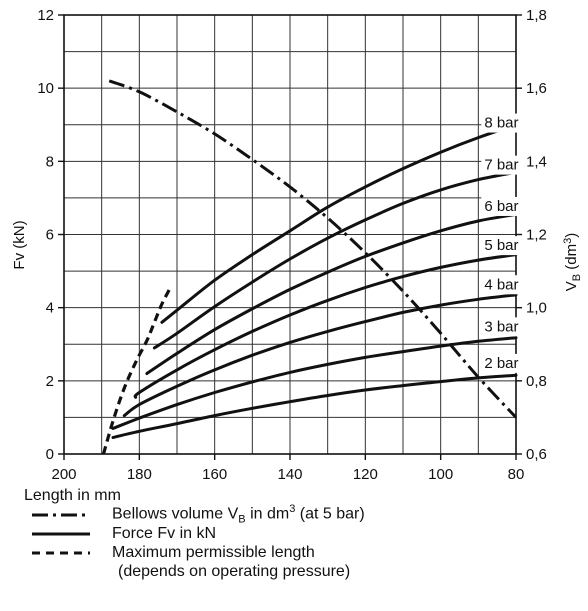 The width and height of the screenshot is (588, 611). What do you see at coordinates (45, 88) in the screenshot?
I see `y-left-tick-label: 10` at bounding box center [45, 88].